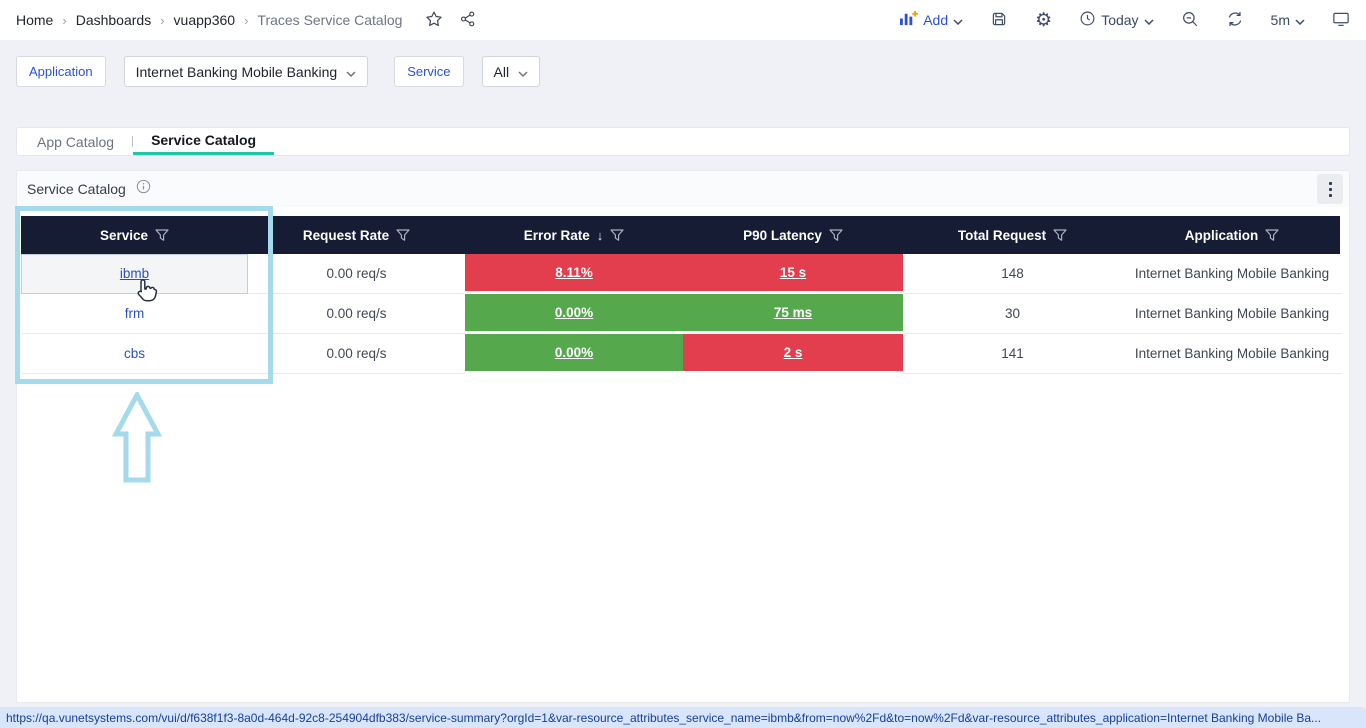  What do you see at coordinates (1232, 235) in the screenshot?
I see `column-header-application: Application` at bounding box center [1232, 235].